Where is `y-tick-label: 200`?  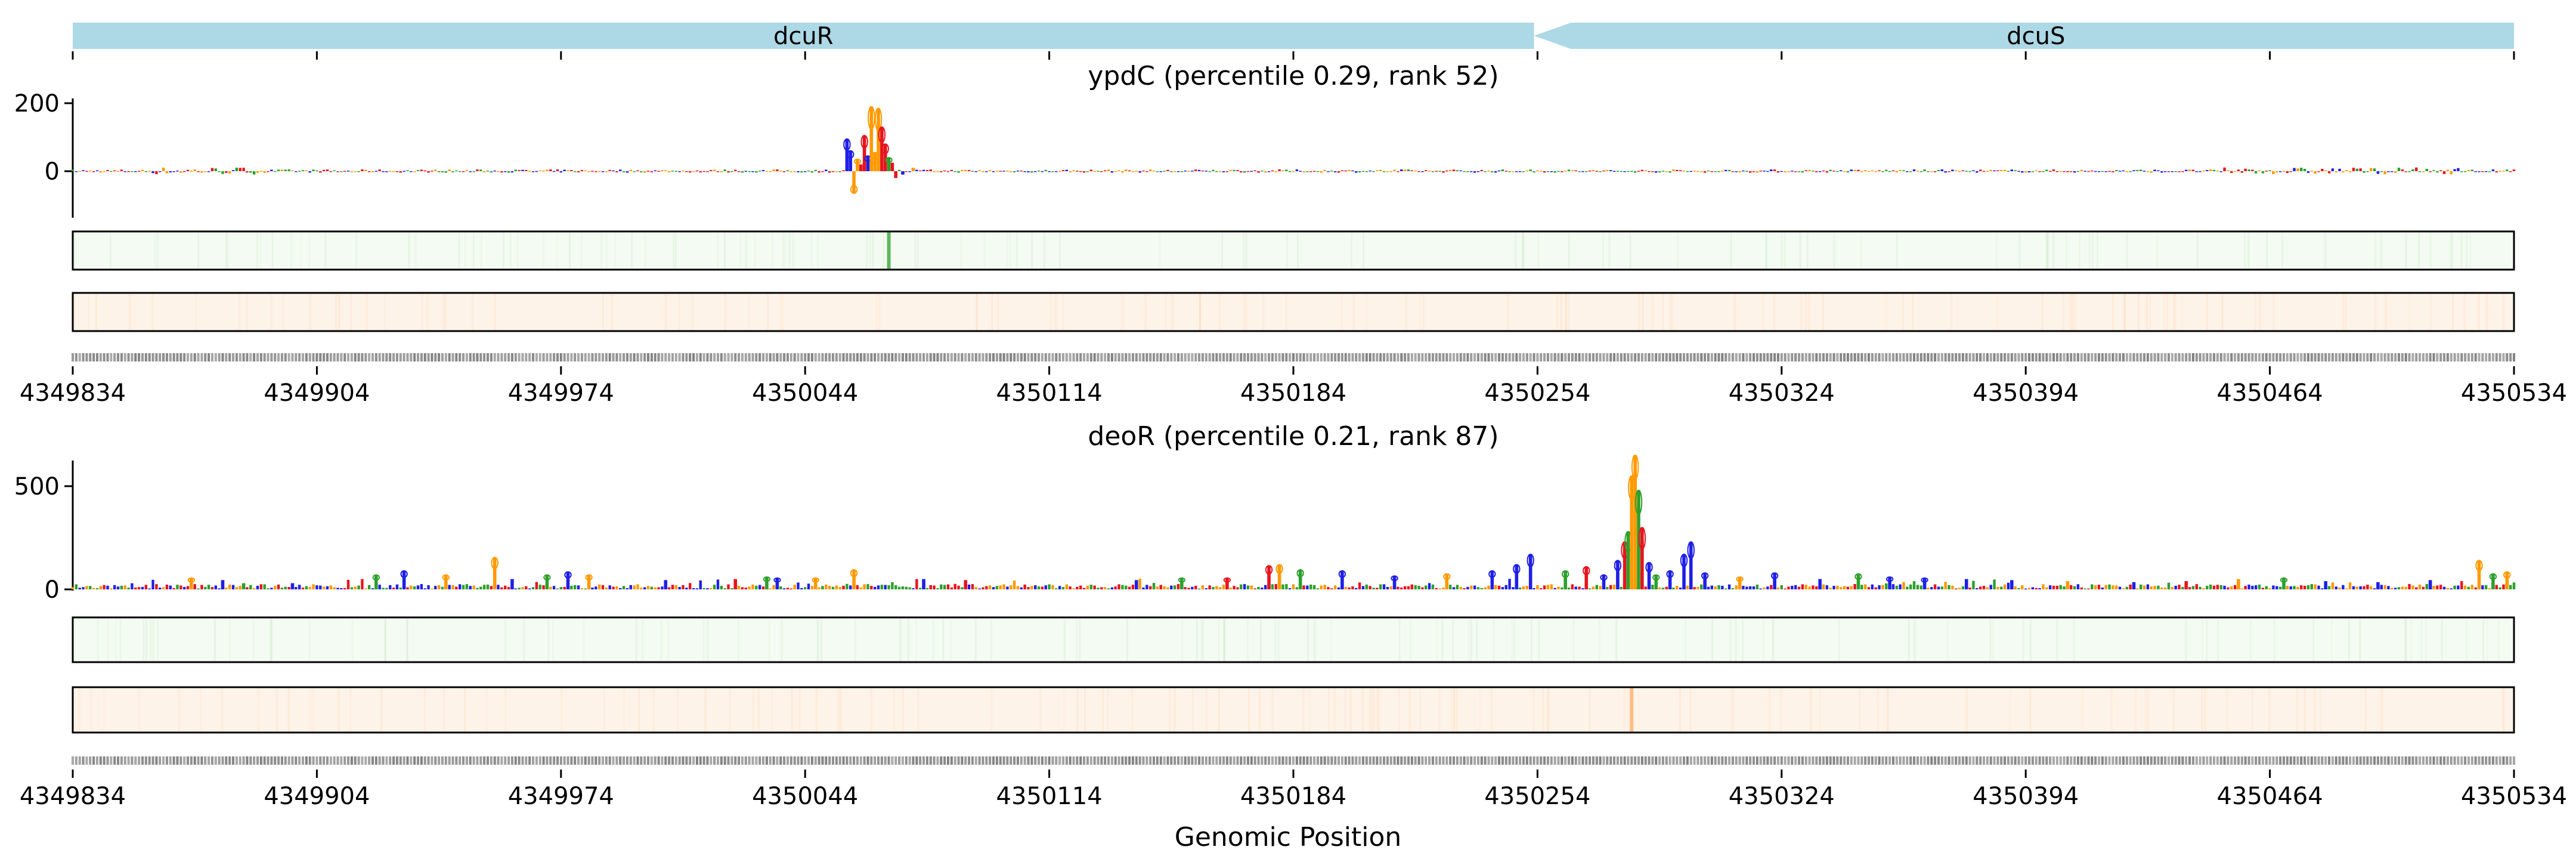 y-tick-label: 200 is located at coordinates (37, 104).